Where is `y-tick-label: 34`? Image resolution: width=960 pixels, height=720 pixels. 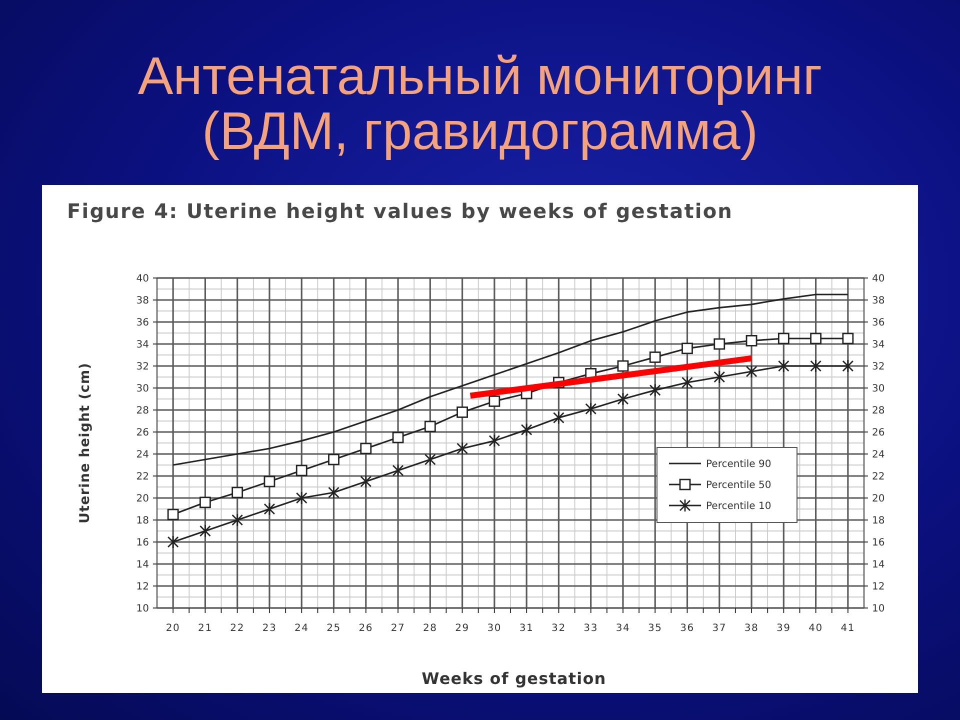
y-tick-label: 34 is located at coordinates (142, 345).